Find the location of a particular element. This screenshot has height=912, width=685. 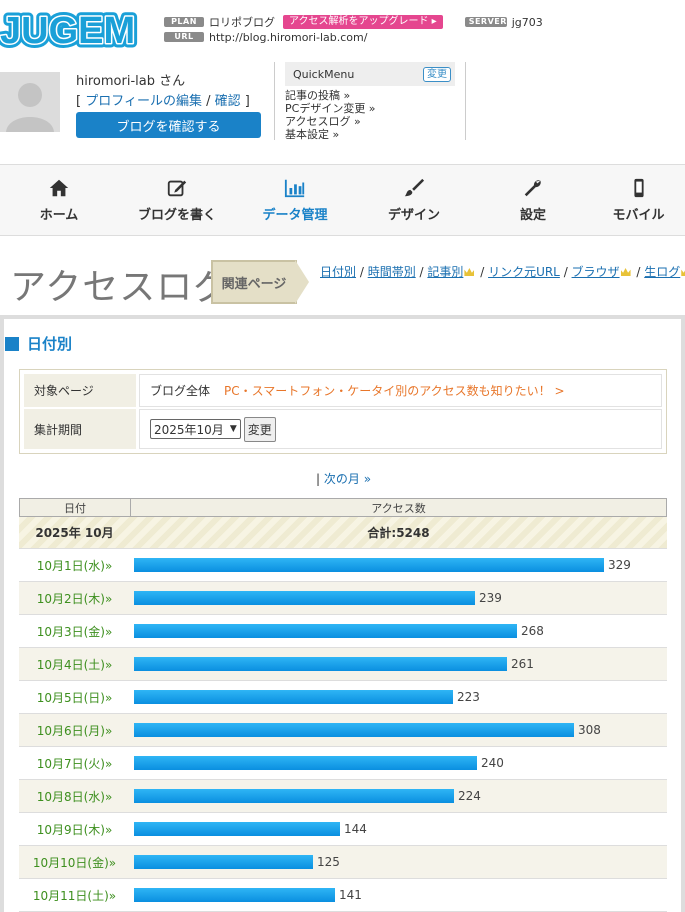

bar-cell: 240 is located at coordinates (398, 763).